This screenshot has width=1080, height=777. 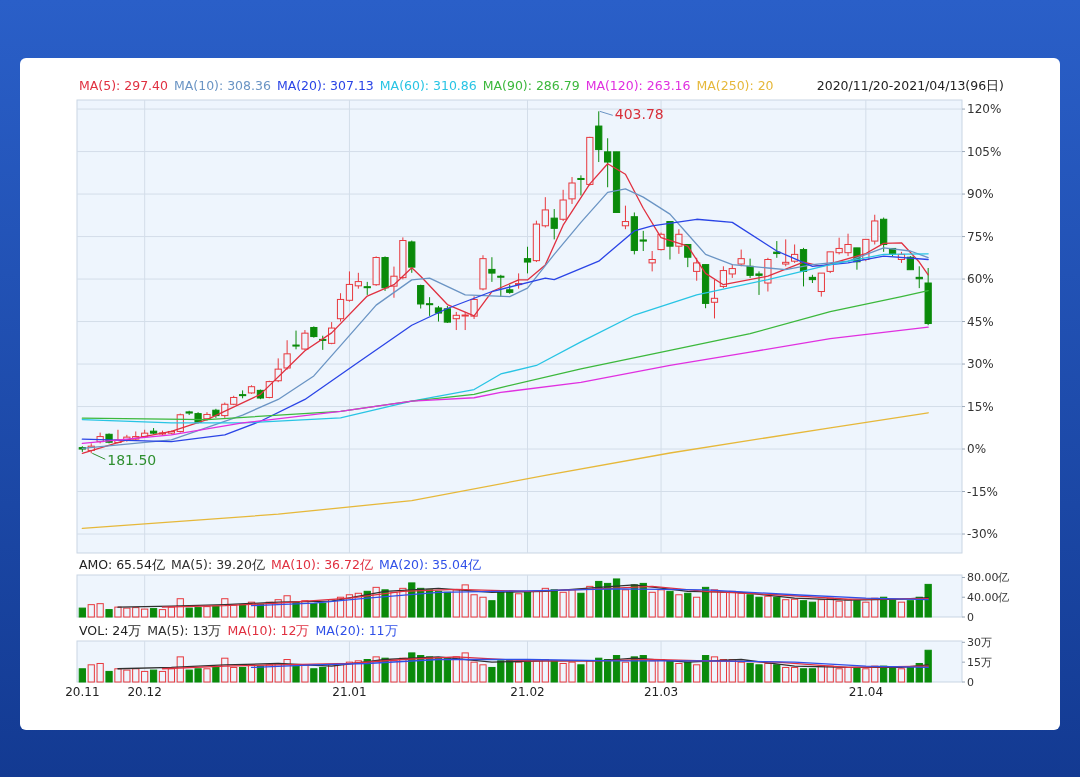 I want to click on y-tick-label: 30万, so click(x=979, y=643).